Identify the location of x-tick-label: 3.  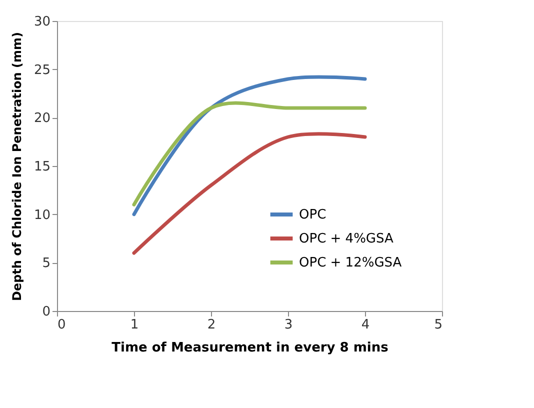
(288, 325).